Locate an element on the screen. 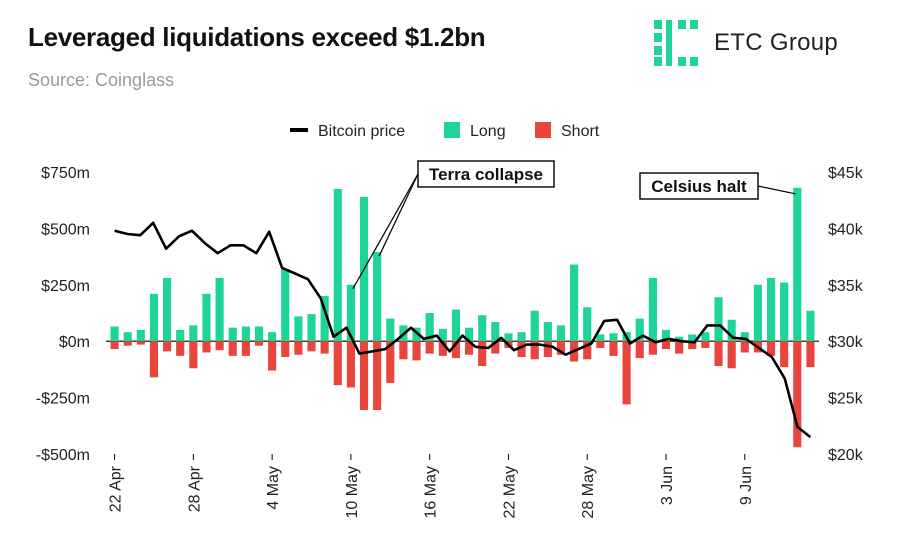 The width and height of the screenshot is (900, 556). right-tick-label: $30k is located at coordinates (846, 342).